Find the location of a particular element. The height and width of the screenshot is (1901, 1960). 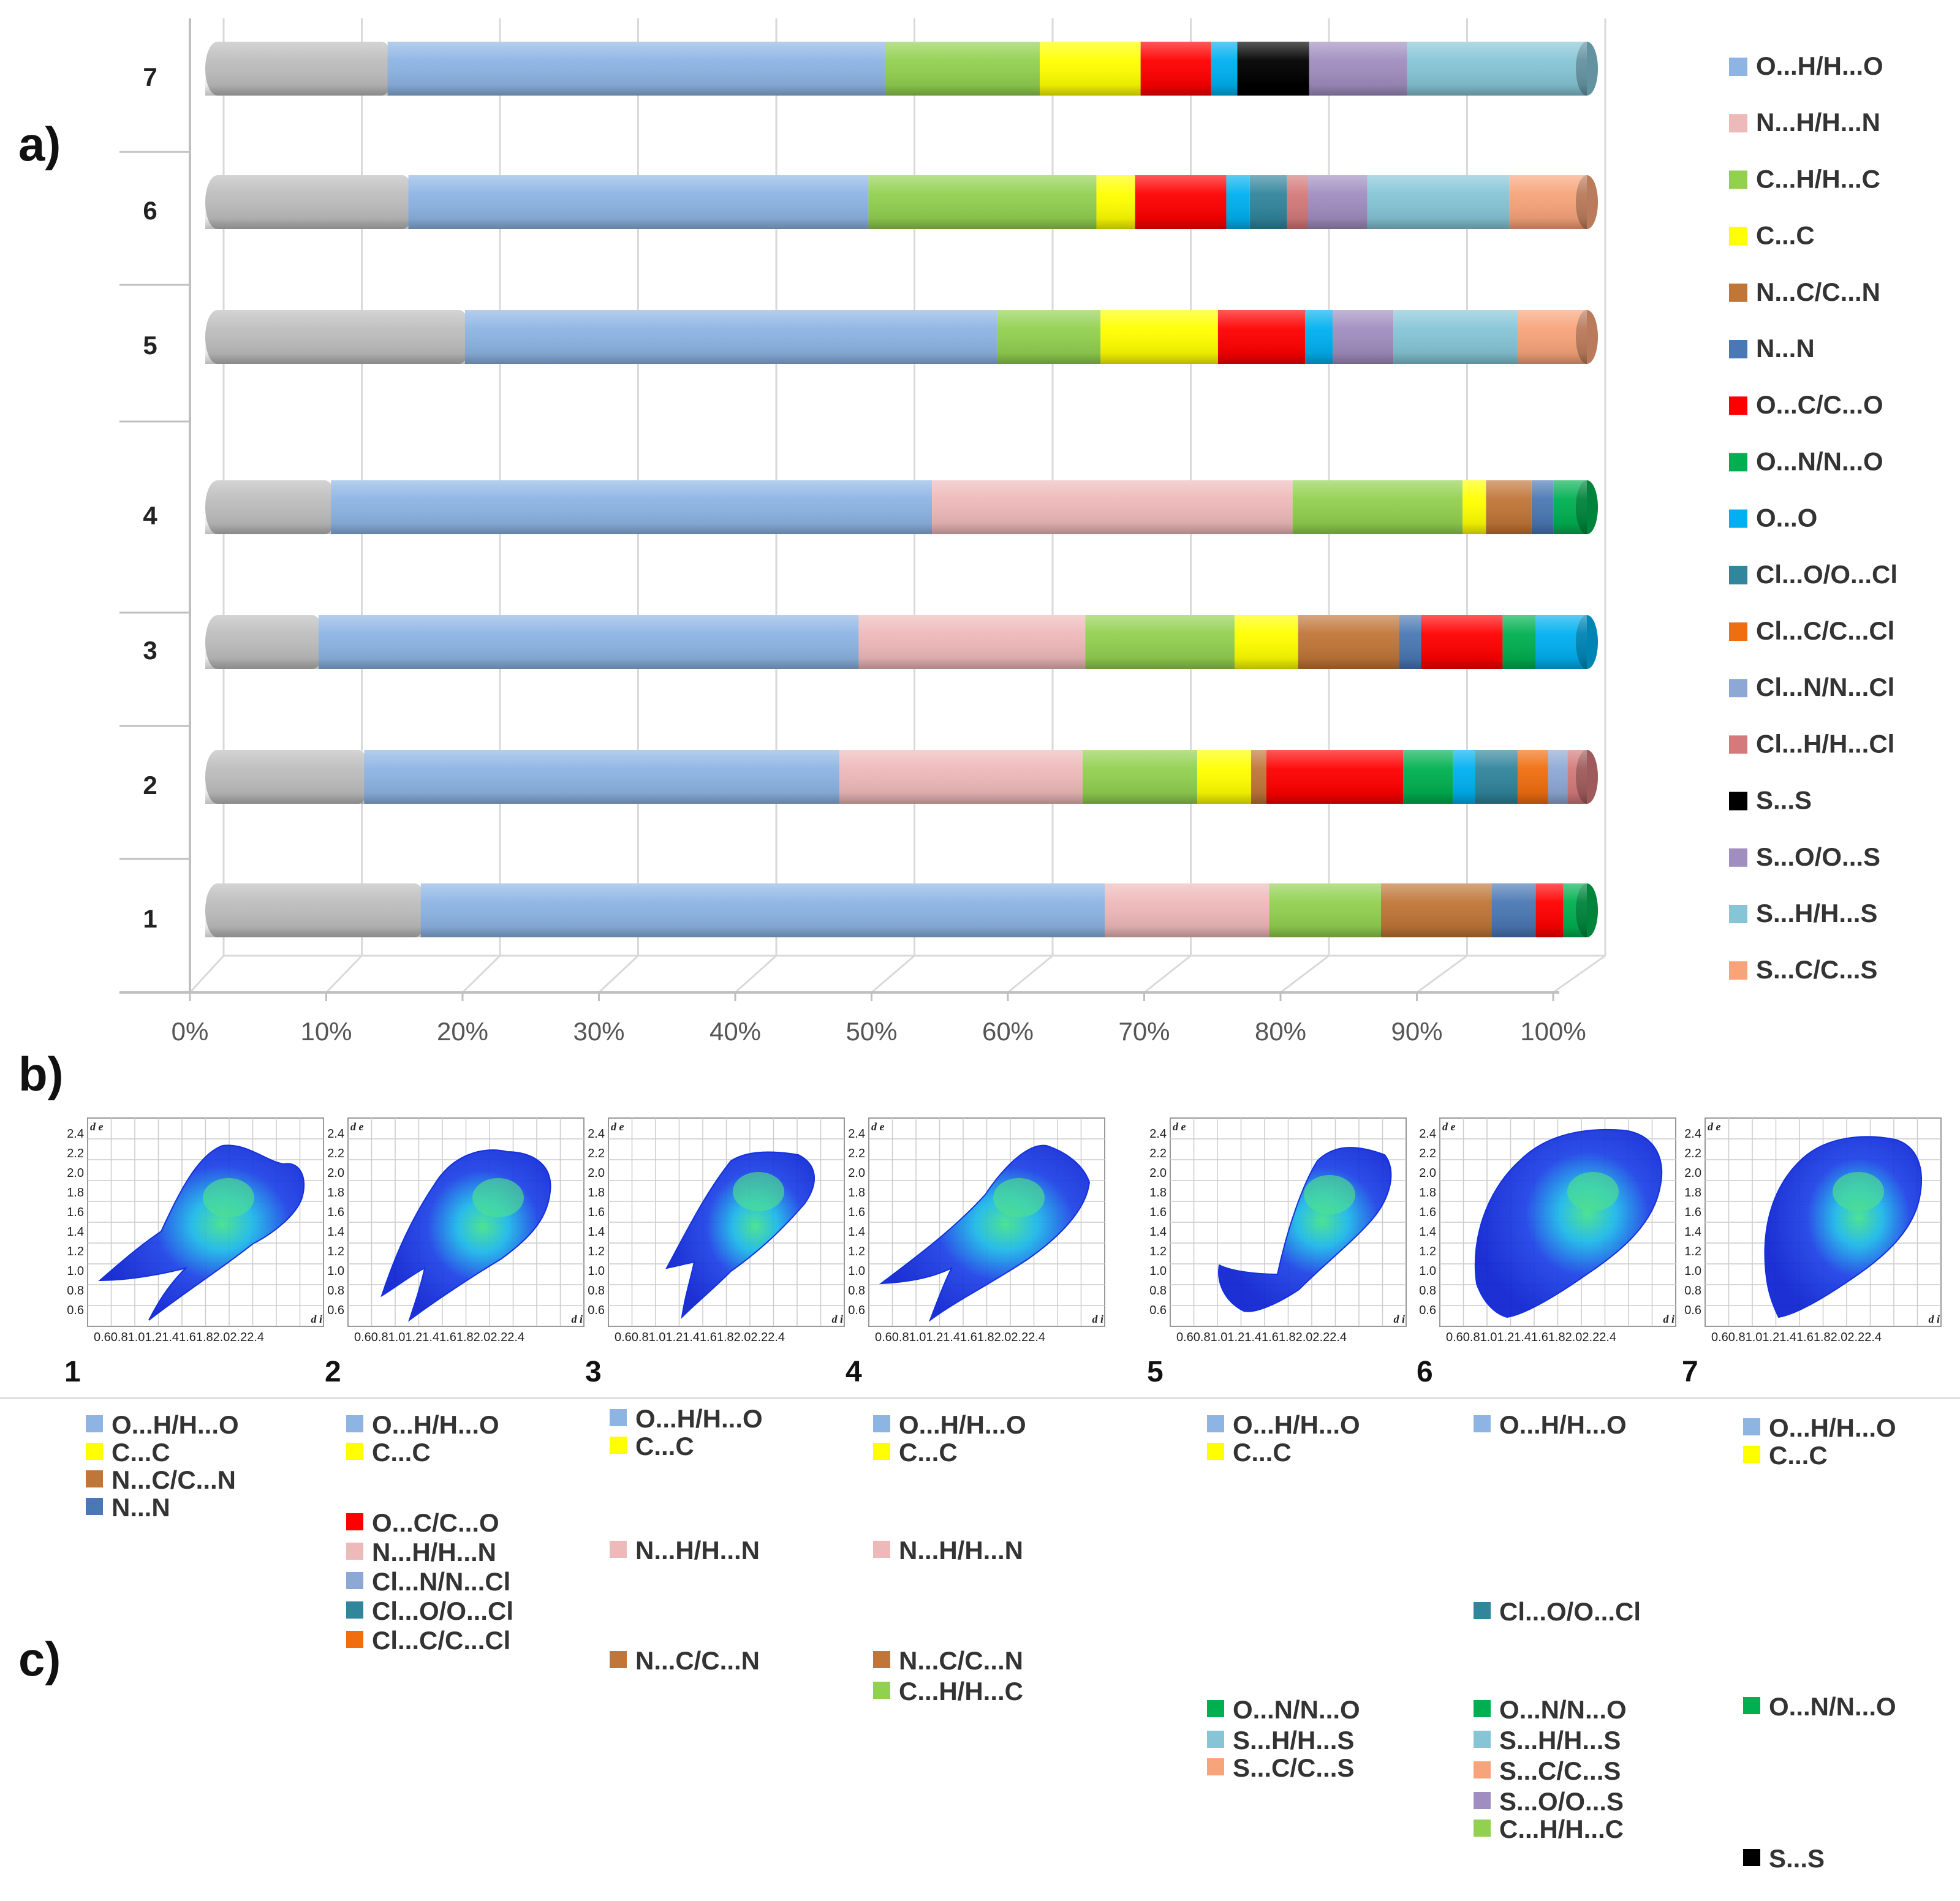

legend-item-s-o-o-s: S...O/O...S is located at coordinates (1804, 856).